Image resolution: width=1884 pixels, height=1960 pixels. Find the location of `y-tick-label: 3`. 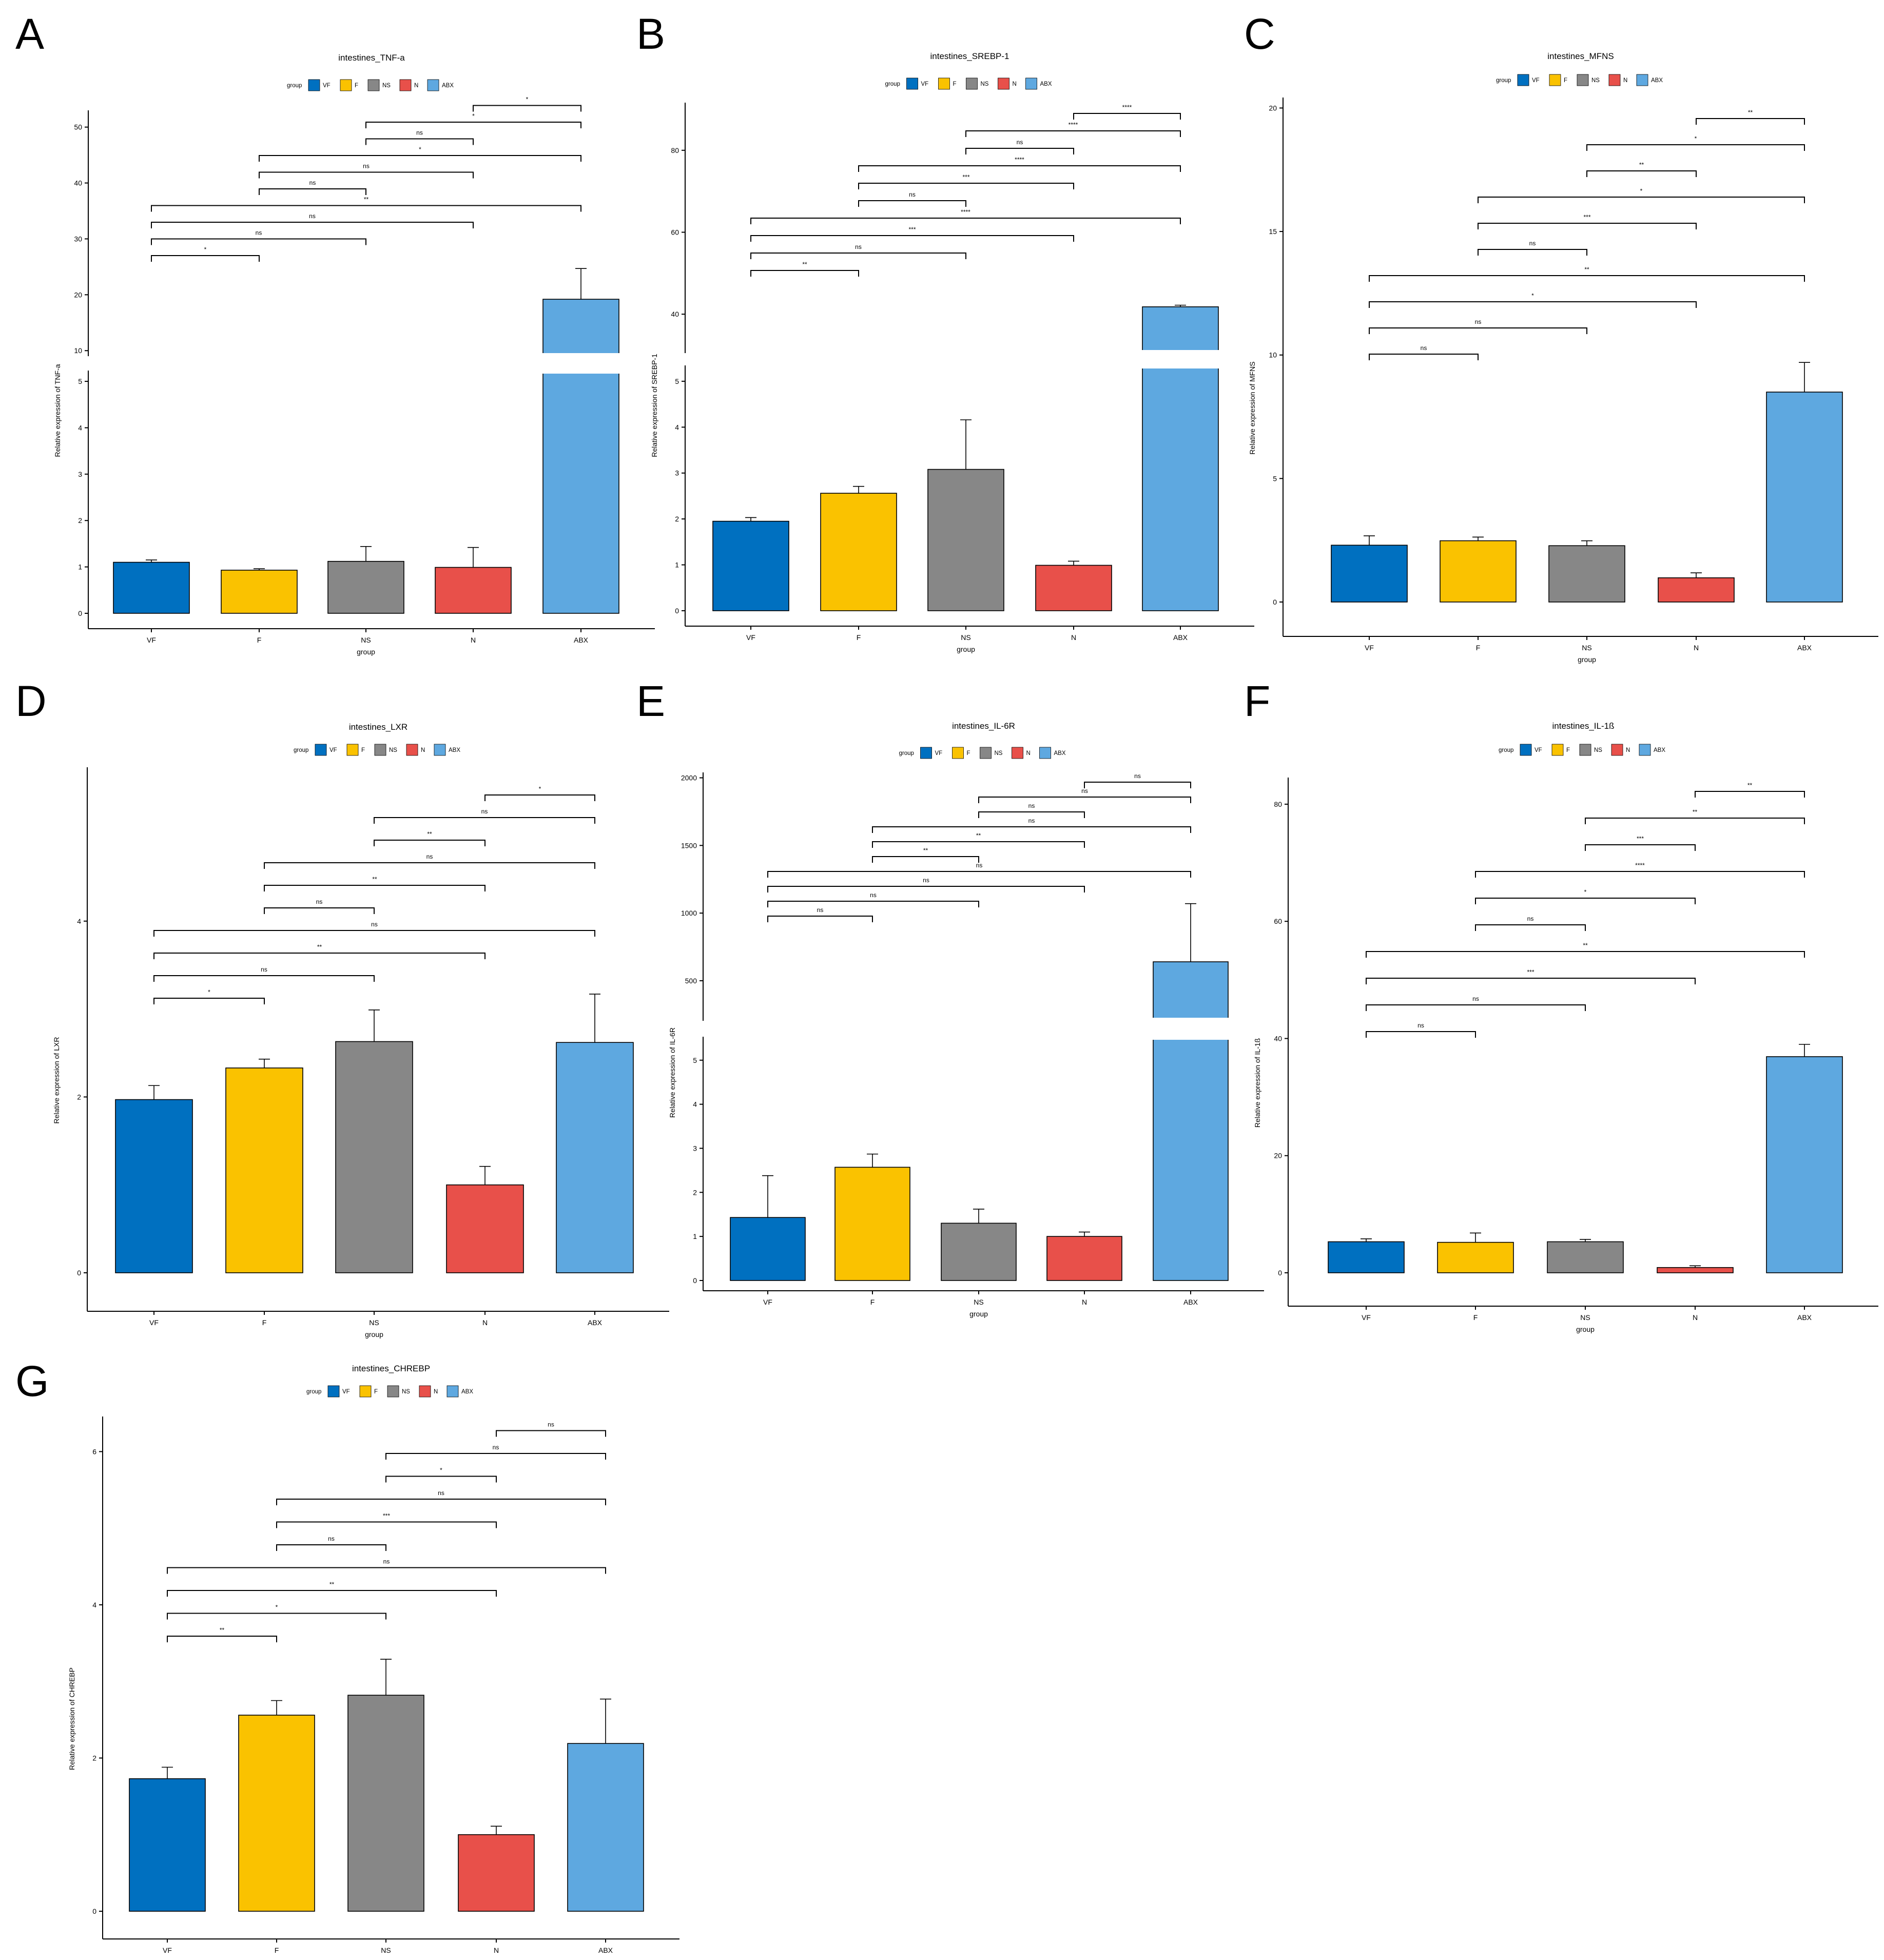

y-tick-label: 3 is located at coordinates (677, 473).